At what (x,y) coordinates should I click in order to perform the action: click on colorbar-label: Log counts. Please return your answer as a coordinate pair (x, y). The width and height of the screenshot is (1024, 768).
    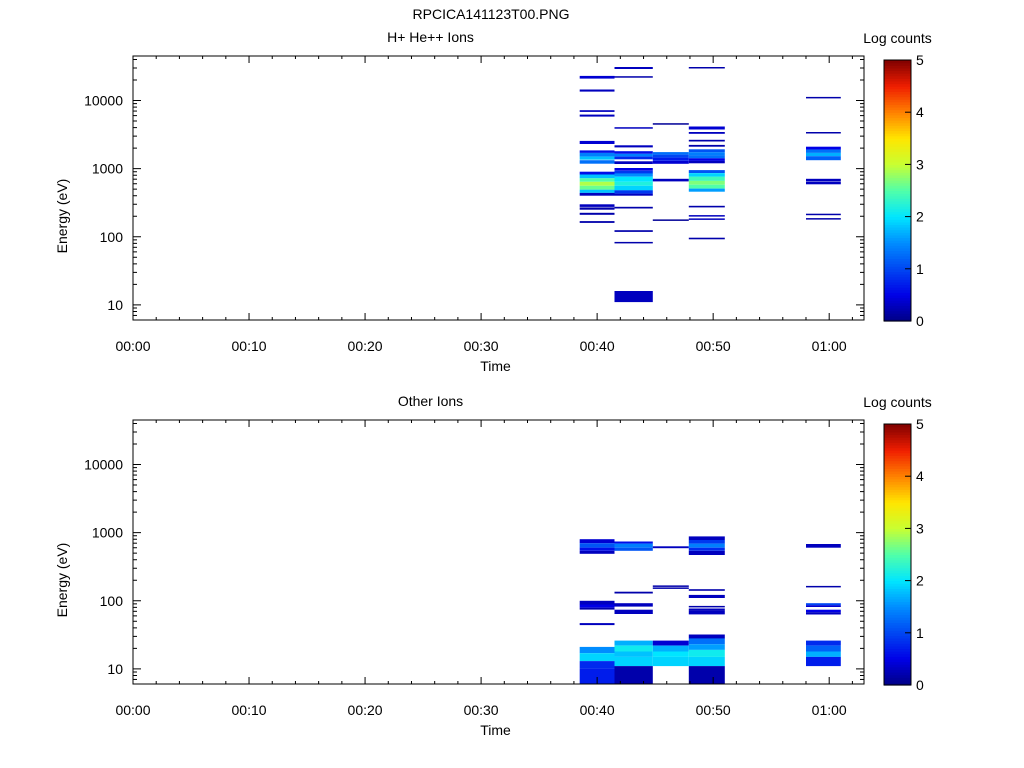
    Looking at the image, I should click on (897, 38).